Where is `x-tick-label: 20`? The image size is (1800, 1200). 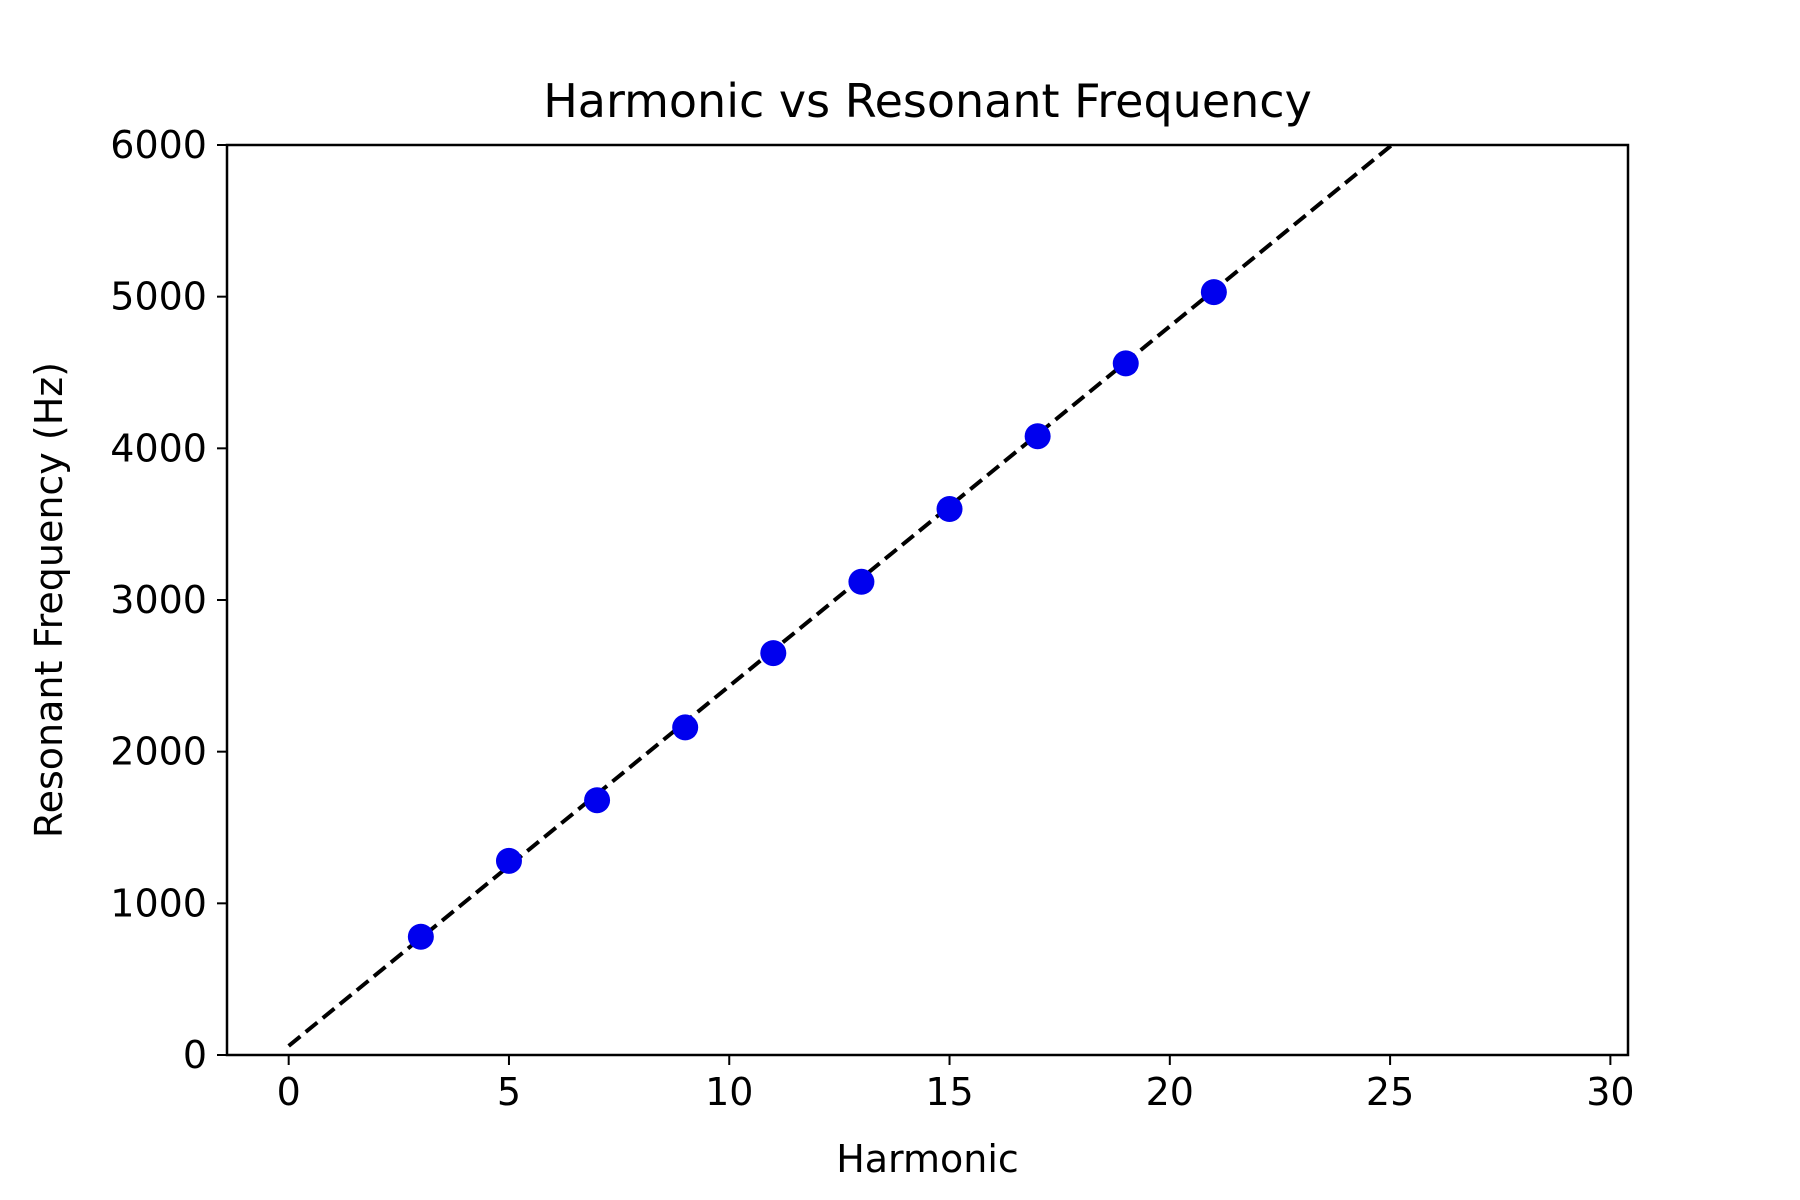 x-tick-label: 20 is located at coordinates (1170, 1092).